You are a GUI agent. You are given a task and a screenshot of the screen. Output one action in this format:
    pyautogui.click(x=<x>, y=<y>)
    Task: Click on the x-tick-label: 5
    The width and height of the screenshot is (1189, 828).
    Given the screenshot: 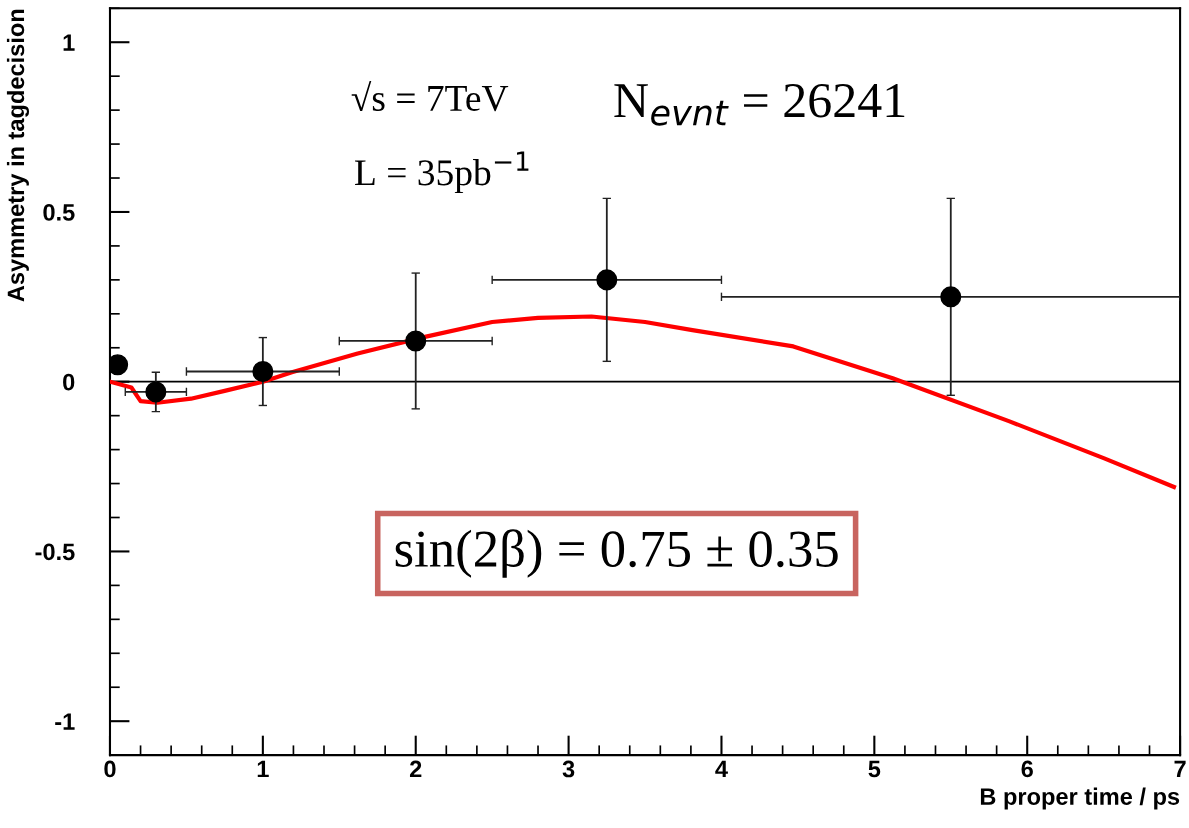 What is the action you would take?
    pyautogui.click(x=874, y=769)
    